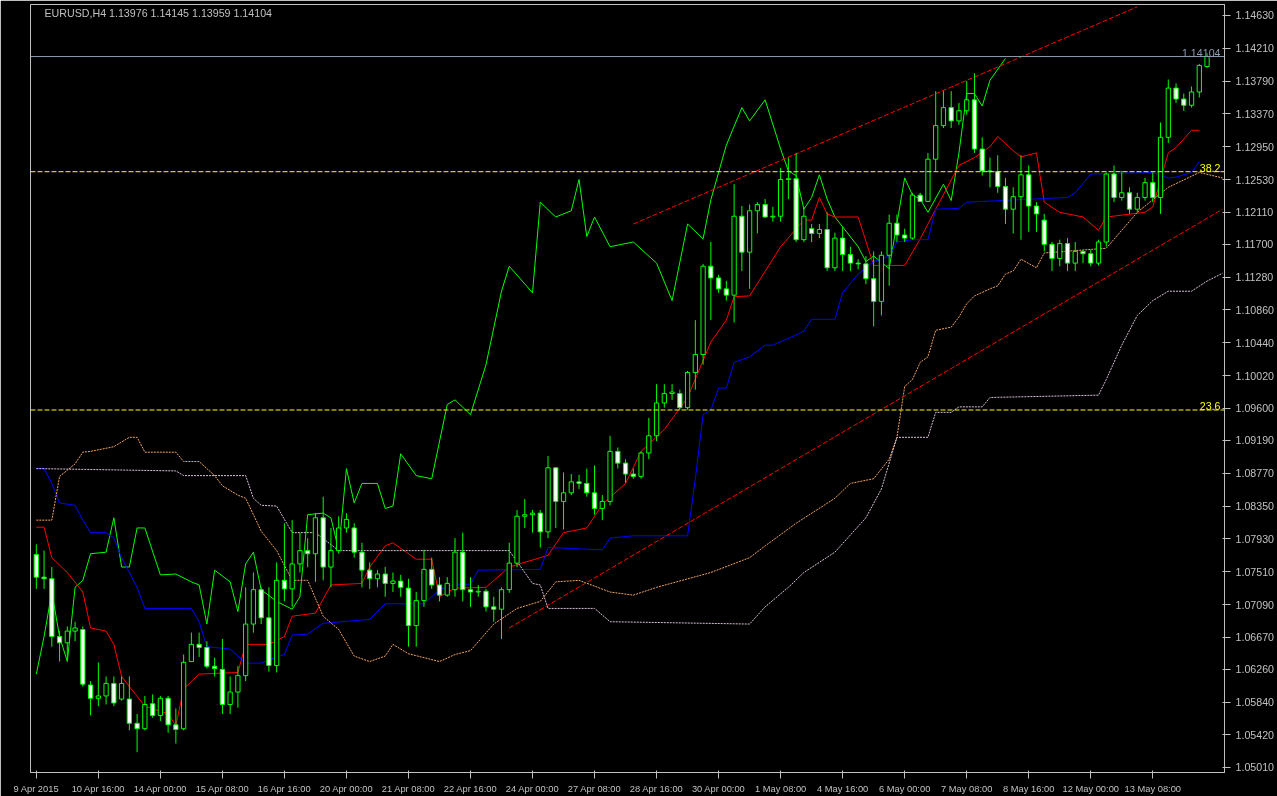 This screenshot has height=796, width=1277. Describe the element at coordinates (1255, 113) in the screenshot. I see `y-tick-label: 1.13370` at that location.